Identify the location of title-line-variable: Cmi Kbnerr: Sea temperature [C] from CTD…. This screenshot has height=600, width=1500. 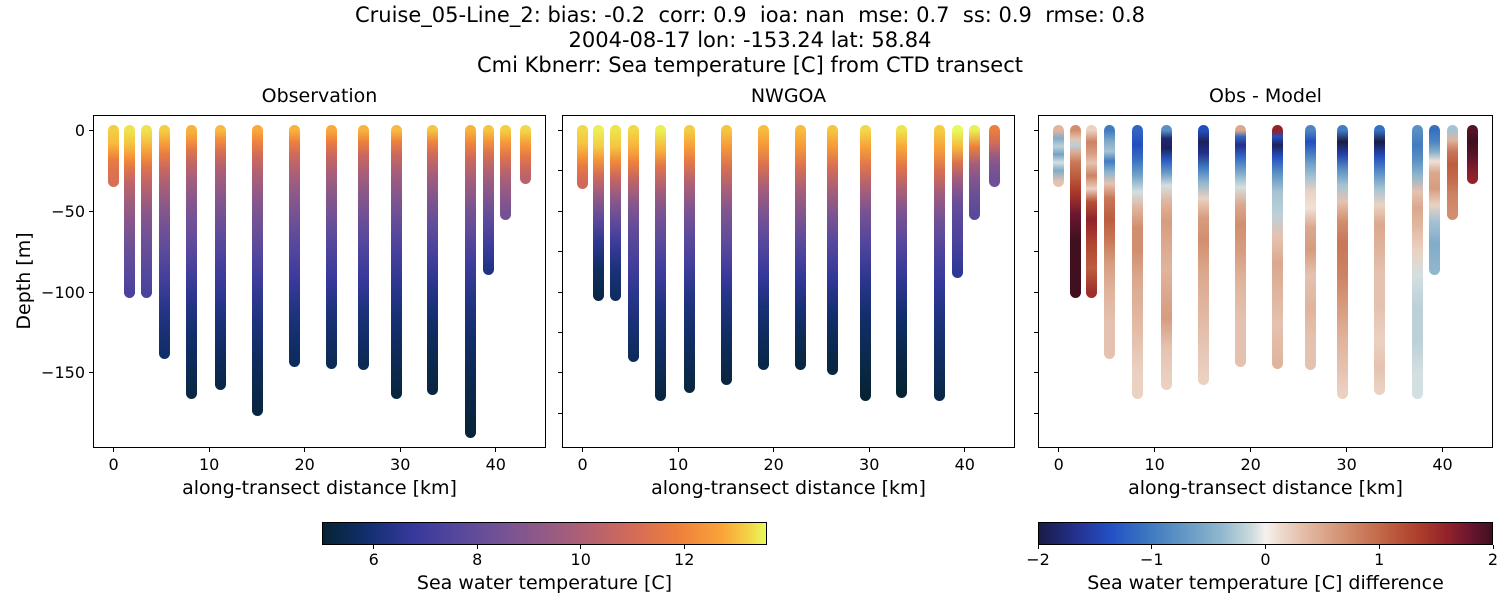
(750, 65).